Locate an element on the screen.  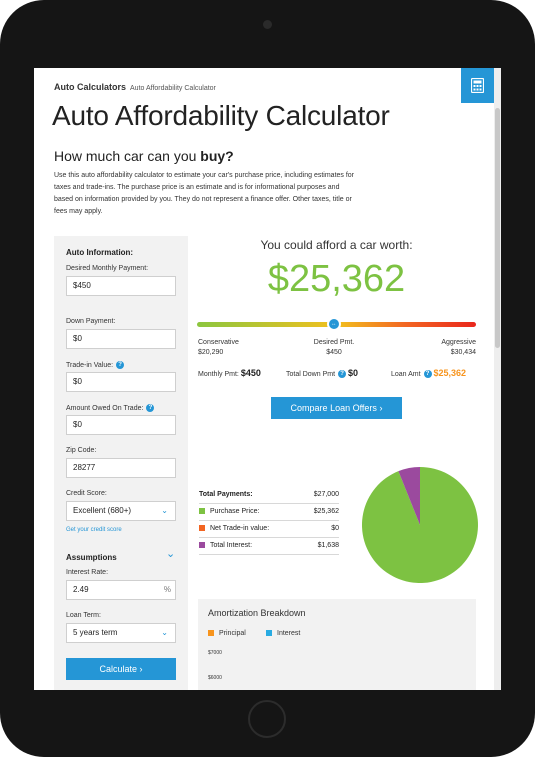
percent-unit: % is located at coordinates (167, 589).